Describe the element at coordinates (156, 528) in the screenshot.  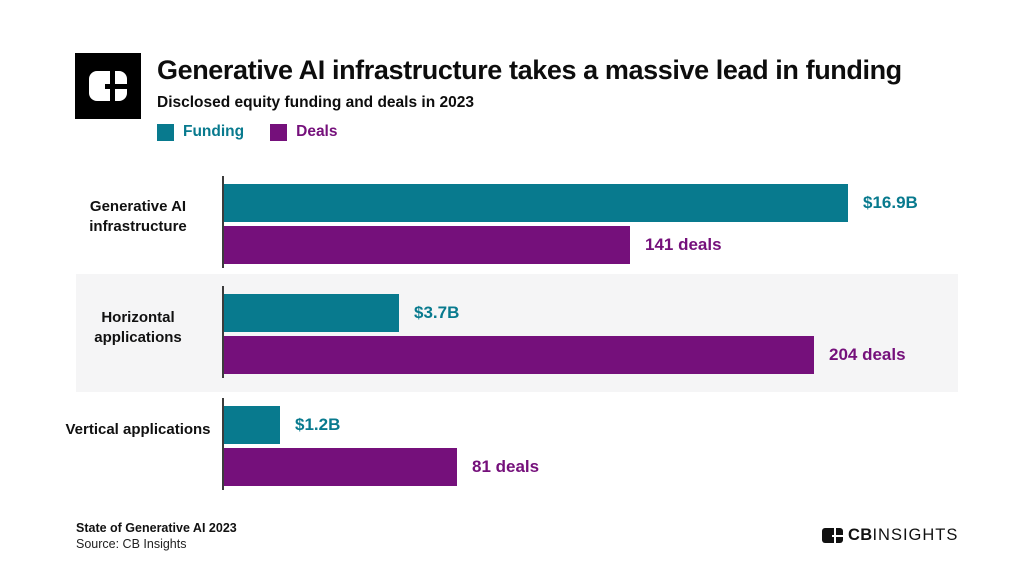
I see `report-title: State of Generative AI 2023` at that location.